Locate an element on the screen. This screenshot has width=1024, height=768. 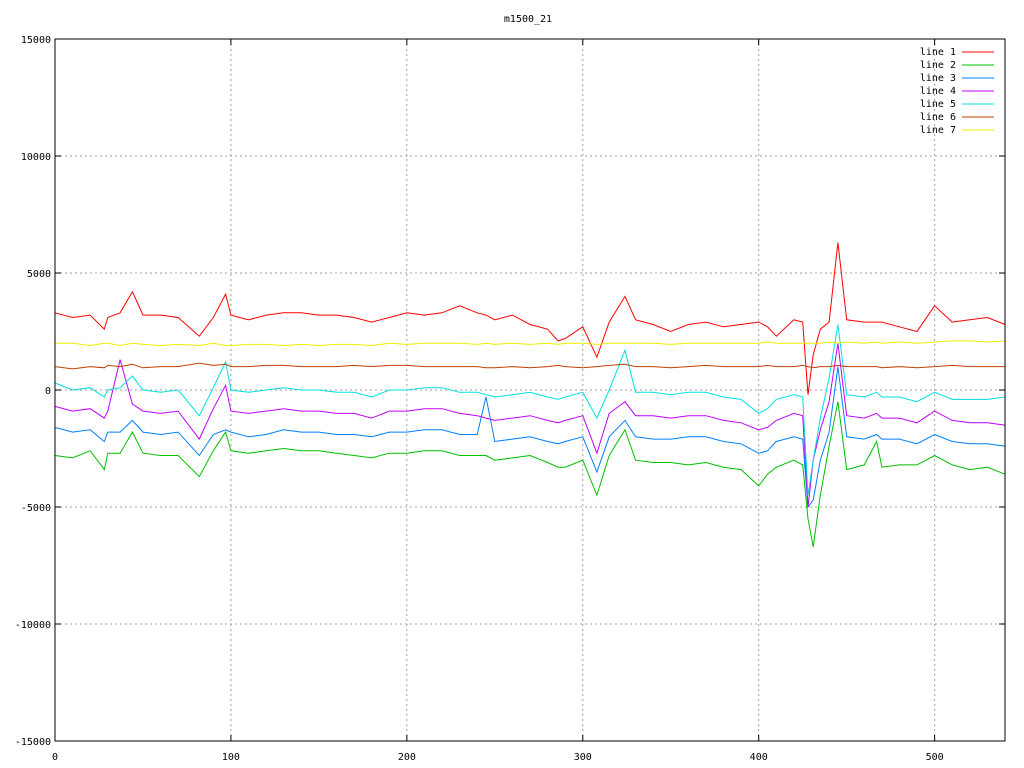
legend-label: line 6 is located at coordinates (938, 117).